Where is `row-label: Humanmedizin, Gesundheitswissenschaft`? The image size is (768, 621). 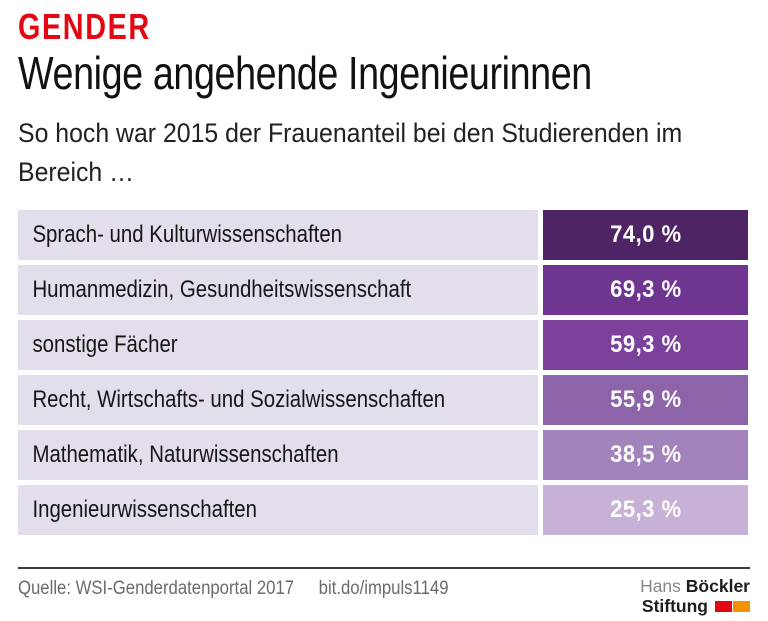 row-label: Humanmedizin, Gesundheitswissenschaft is located at coordinates (222, 289).